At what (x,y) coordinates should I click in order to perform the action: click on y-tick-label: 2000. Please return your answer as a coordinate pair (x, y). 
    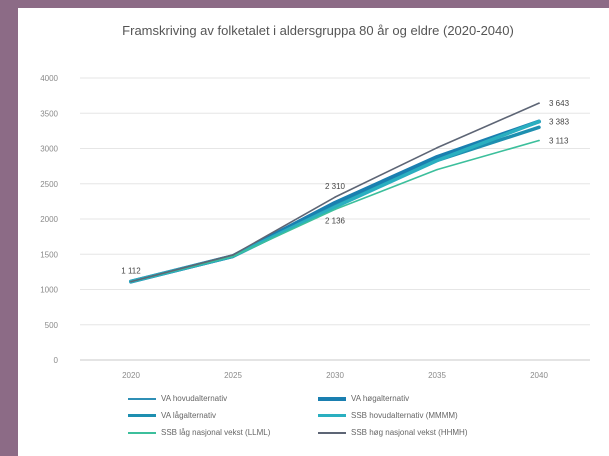
    Looking at the image, I should click on (49, 219).